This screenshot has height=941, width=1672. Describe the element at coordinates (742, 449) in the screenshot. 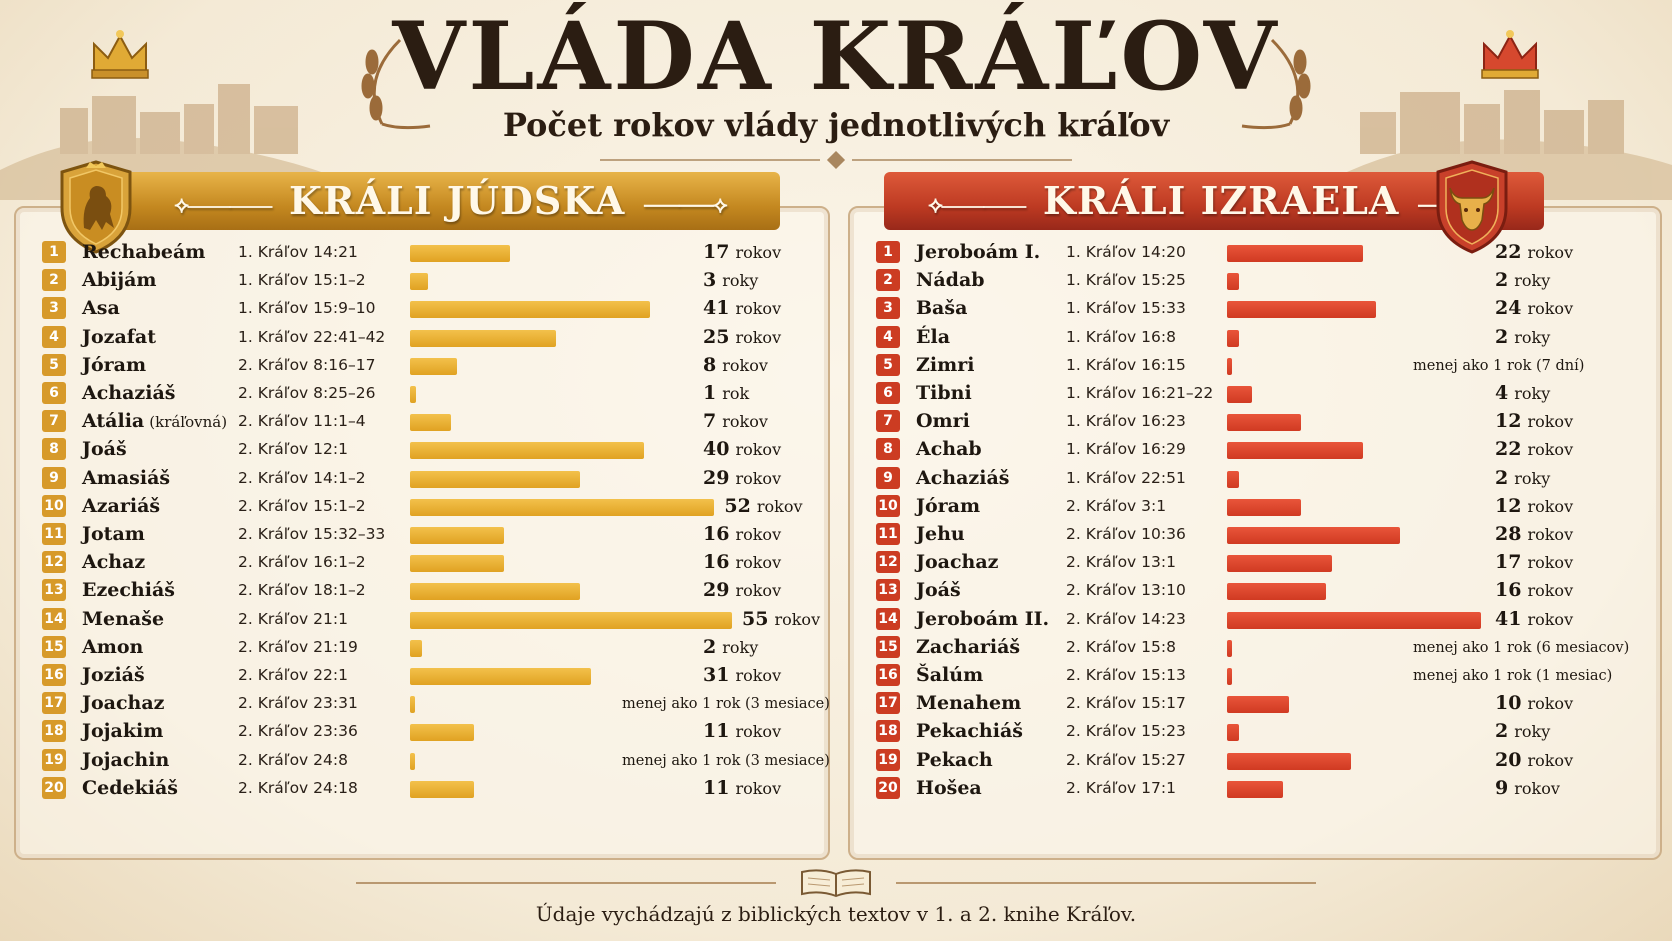

I see `reign-value: 40 rokov` at that location.